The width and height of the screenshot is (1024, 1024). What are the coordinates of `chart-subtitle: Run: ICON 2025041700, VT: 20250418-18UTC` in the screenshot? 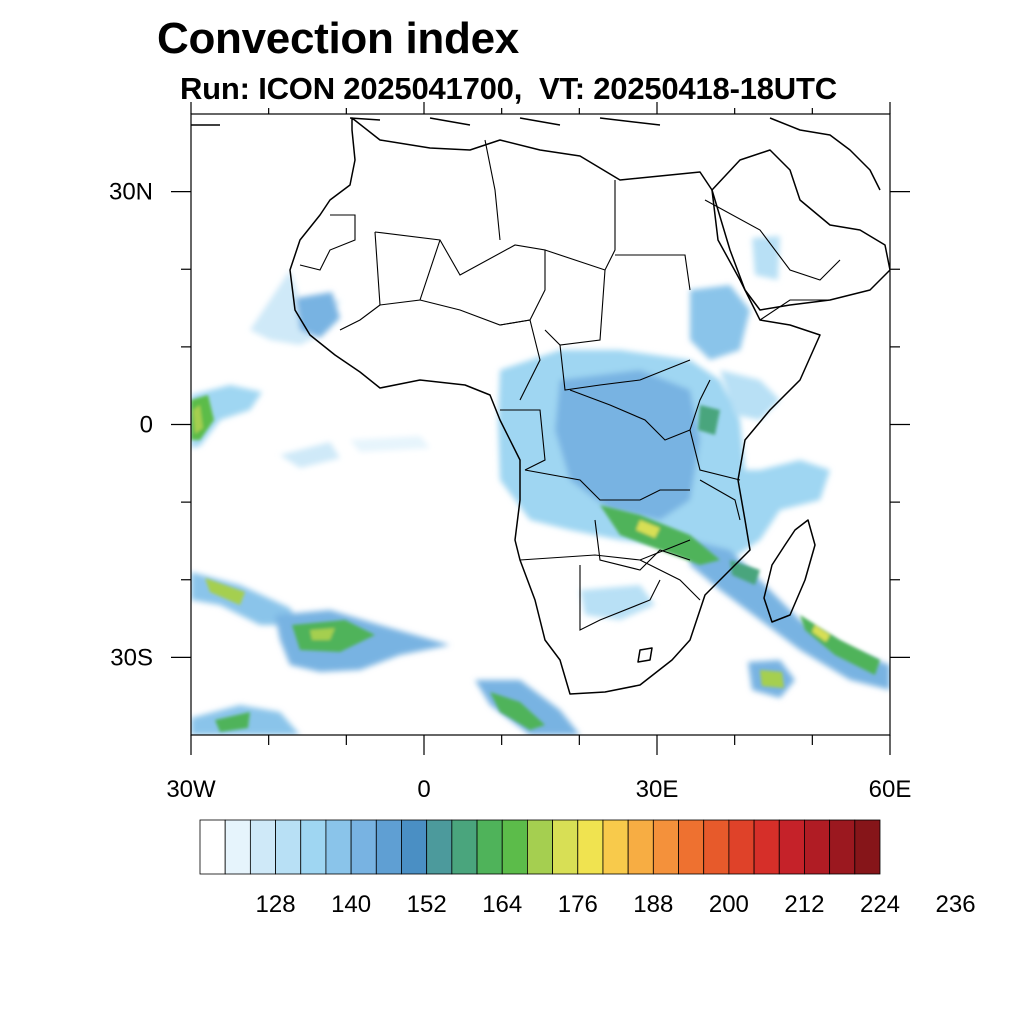 It's located at (508, 88).